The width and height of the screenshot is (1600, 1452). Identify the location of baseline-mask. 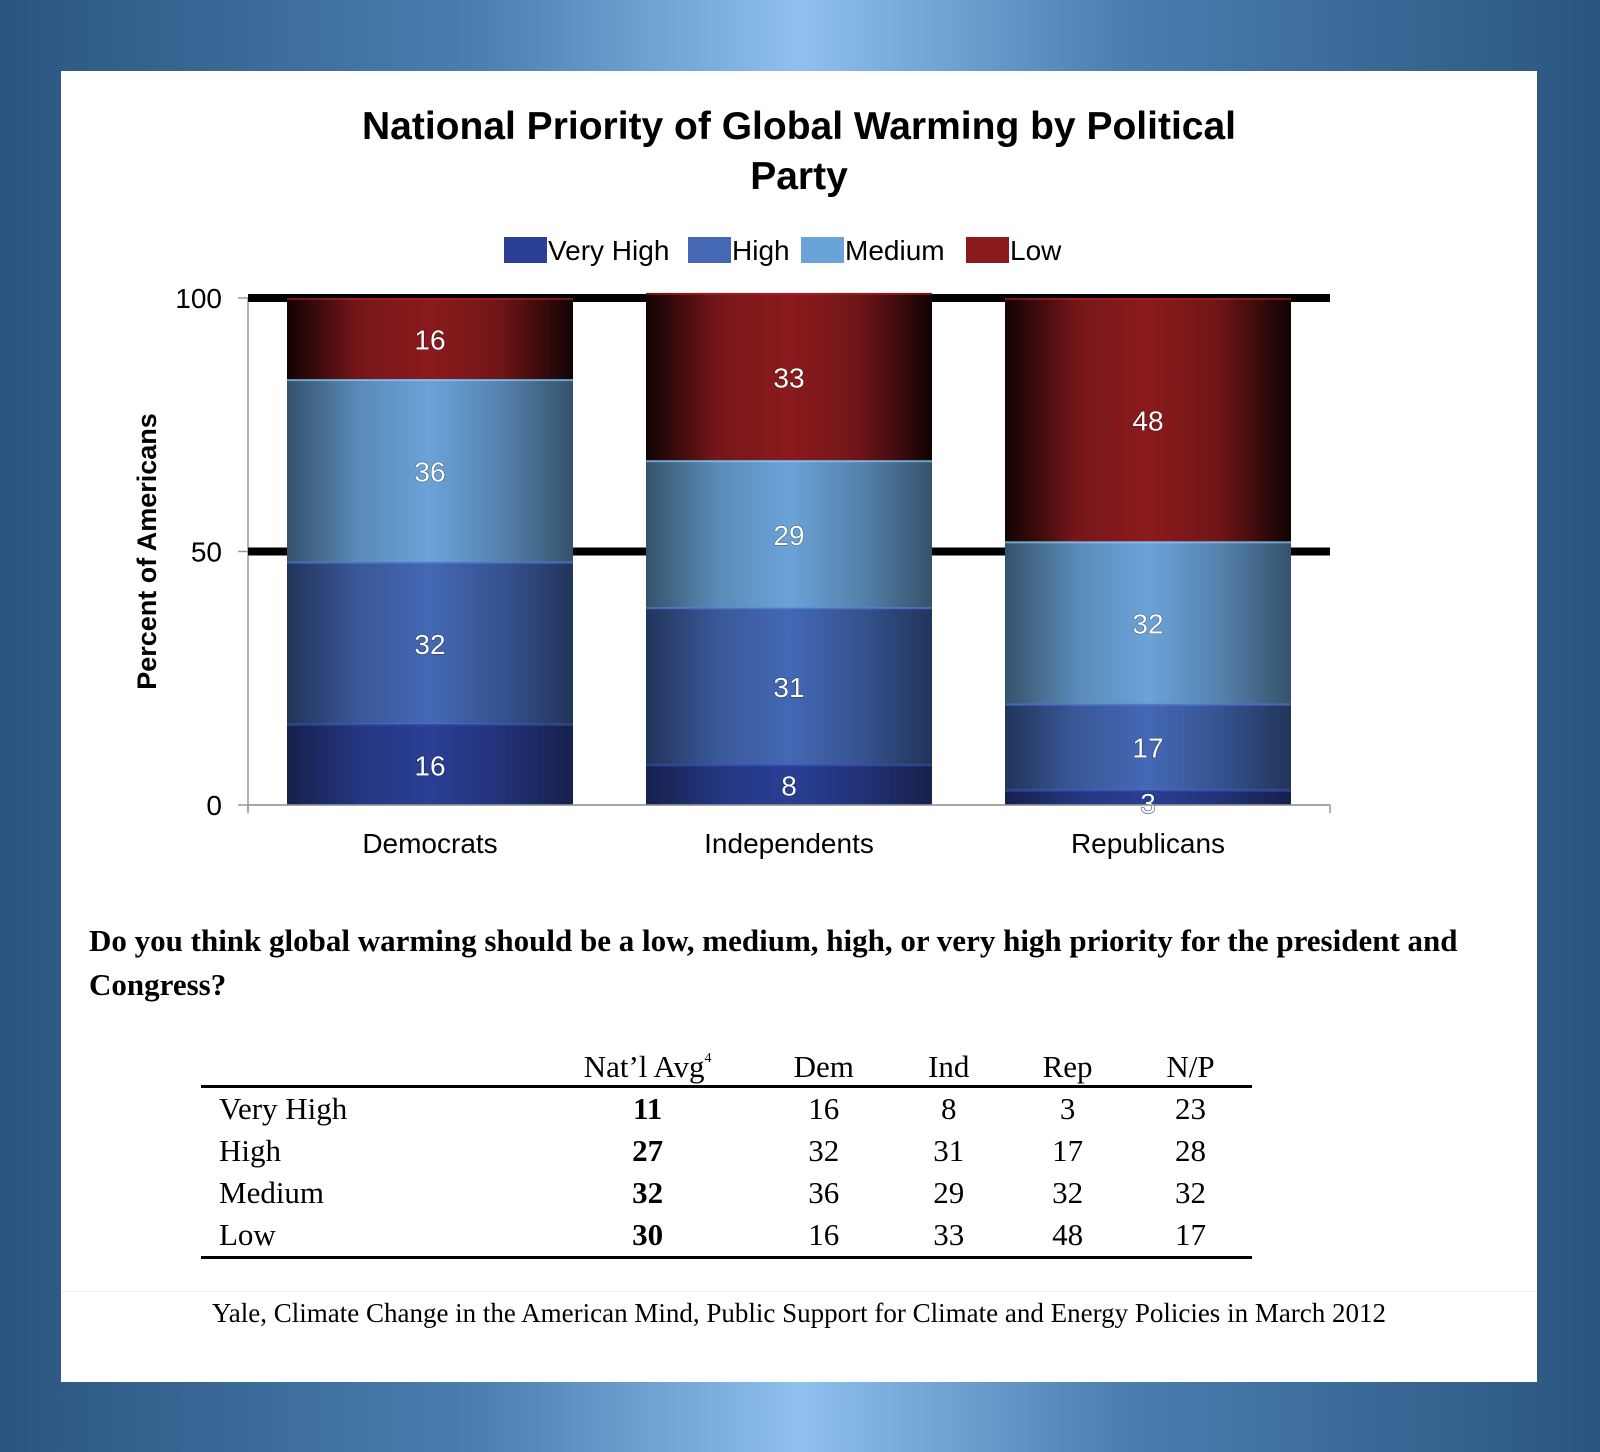
(789, 810).